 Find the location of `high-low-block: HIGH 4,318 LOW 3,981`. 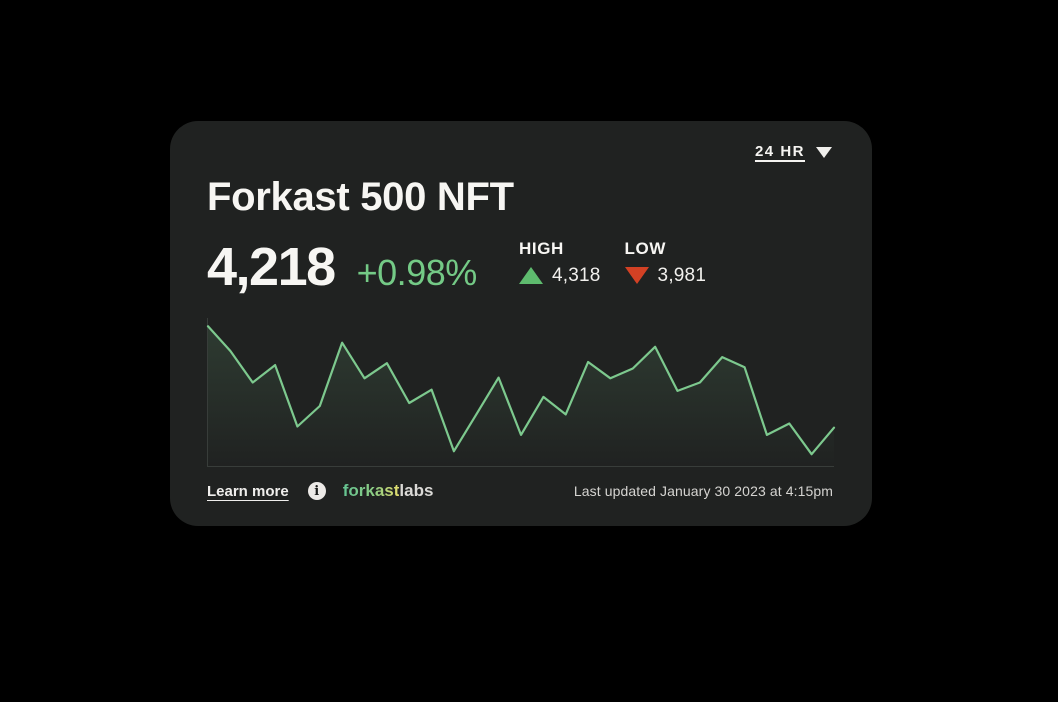

high-low-block: HIGH 4,318 LOW 3,981 is located at coordinates (613, 263).